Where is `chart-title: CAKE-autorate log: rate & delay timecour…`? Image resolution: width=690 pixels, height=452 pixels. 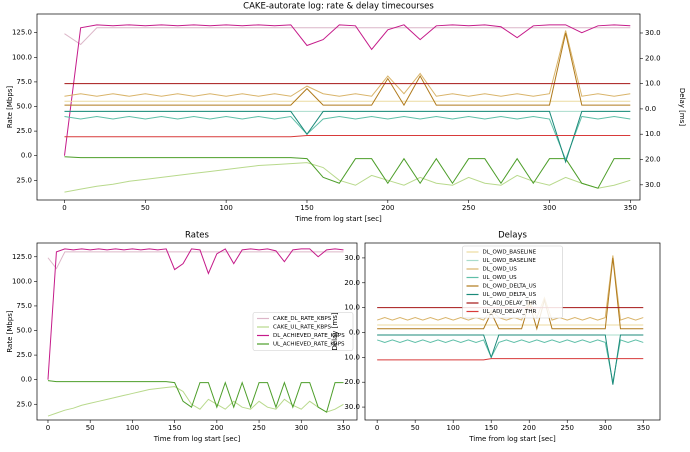
chart-title: CAKE-autorate log: rate & delay timecour… is located at coordinates (338, 7).